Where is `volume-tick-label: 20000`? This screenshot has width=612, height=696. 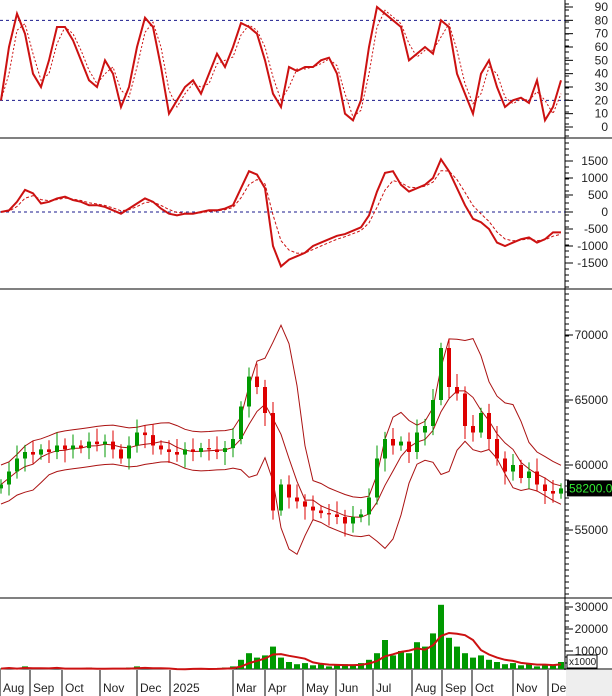
volume-tick-label: 20000 is located at coordinates (592, 629).